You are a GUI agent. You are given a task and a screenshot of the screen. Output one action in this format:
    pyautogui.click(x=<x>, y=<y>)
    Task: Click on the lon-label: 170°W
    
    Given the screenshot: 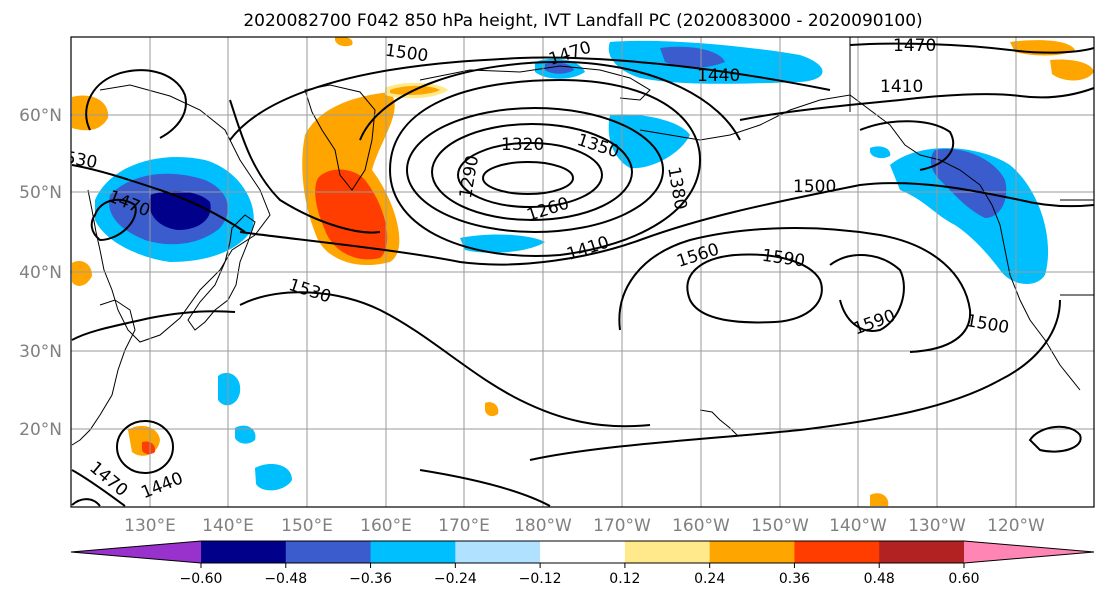 What is the action you would take?
    pyautogui.click(x=622, y=526)
    